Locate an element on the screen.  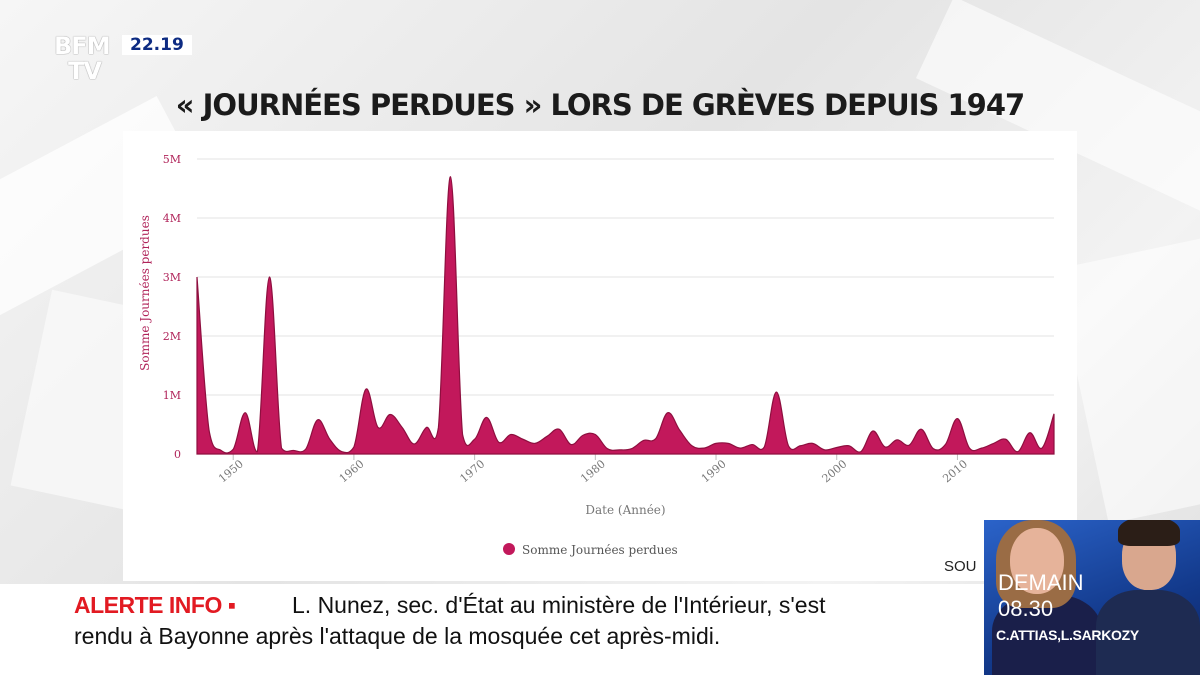
y-tick-label: 1M is located at coordinates (172, 395).